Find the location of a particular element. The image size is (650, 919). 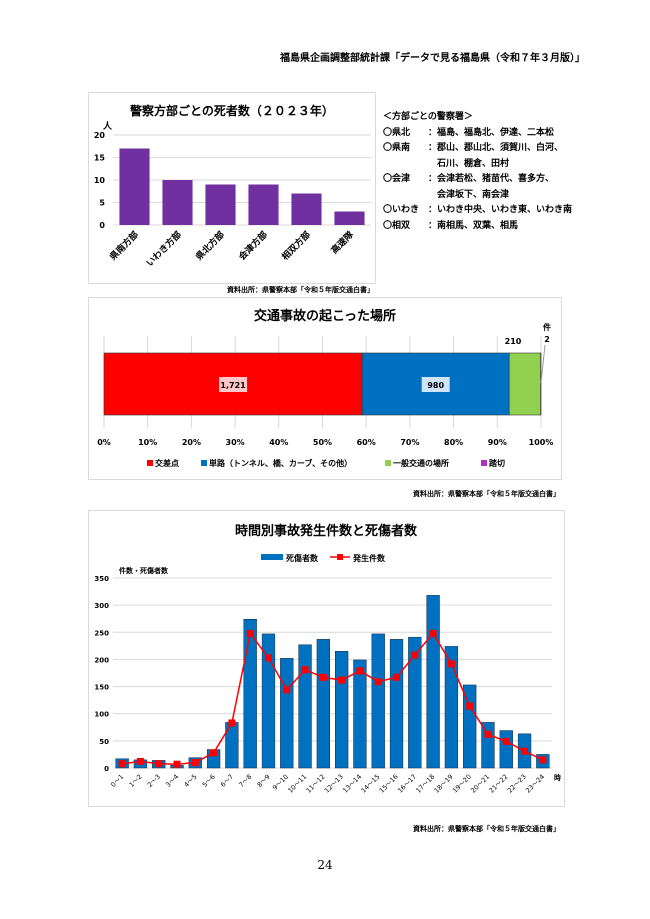

y-axis-unit: 人 is located at coordinates (107, 126).